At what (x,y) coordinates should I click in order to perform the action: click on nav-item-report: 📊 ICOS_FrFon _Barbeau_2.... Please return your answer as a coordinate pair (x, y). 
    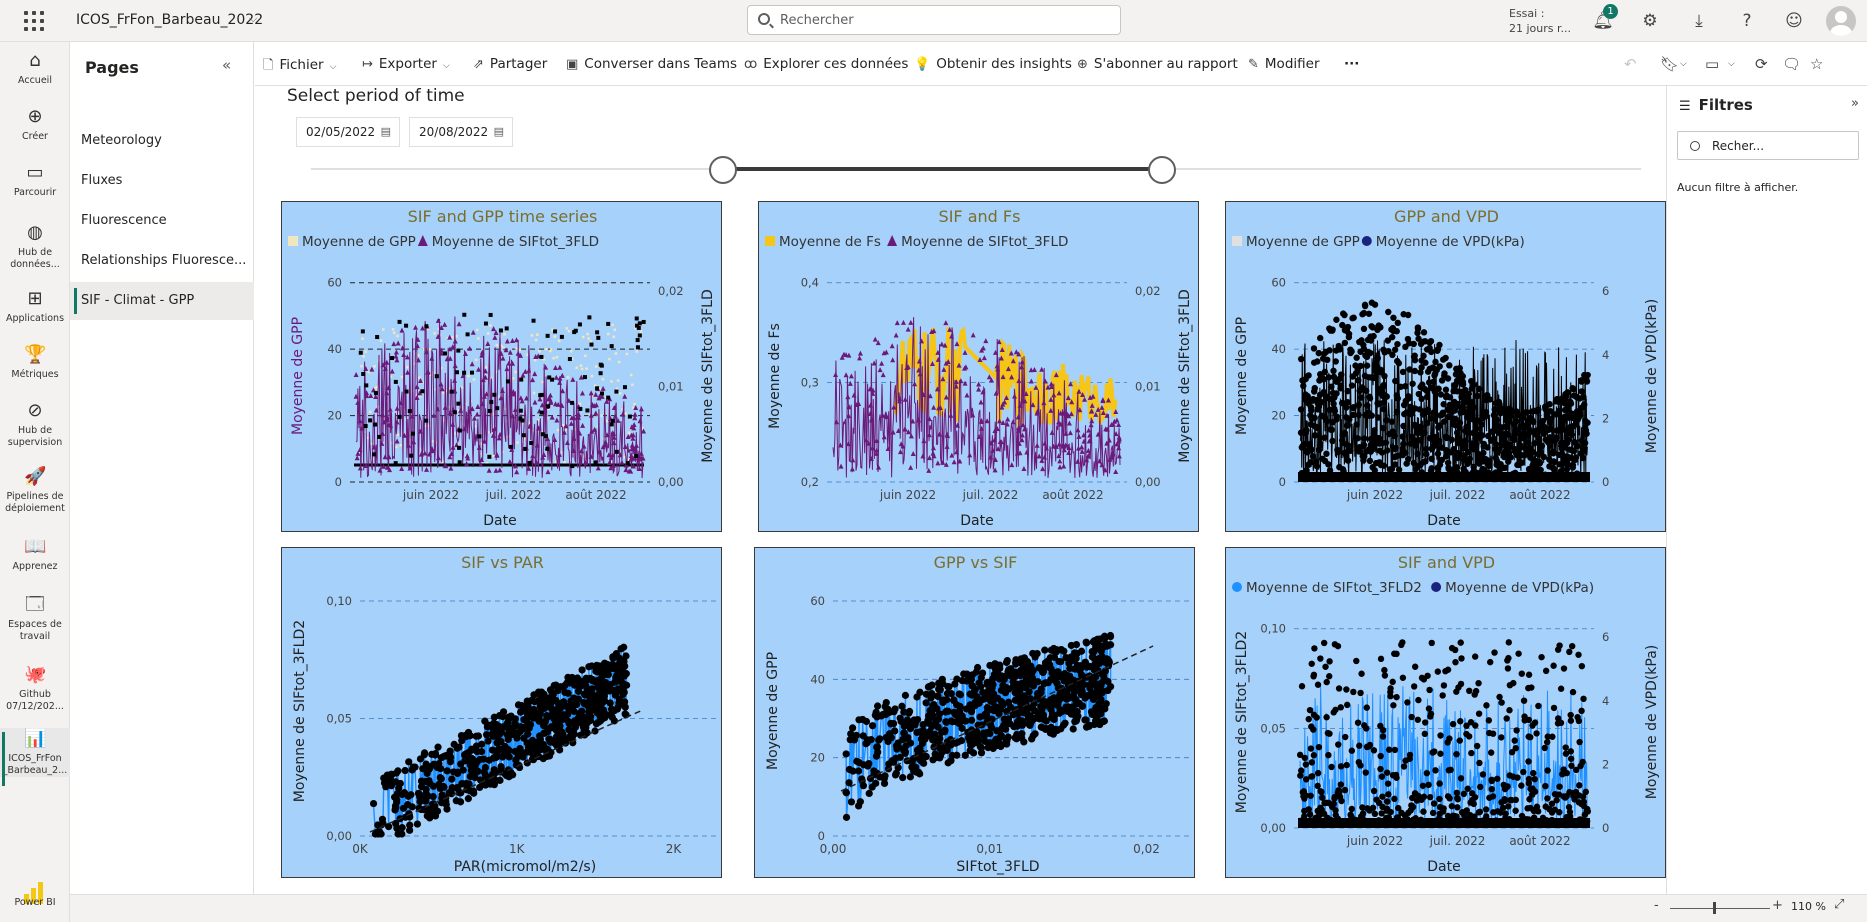
    Looking at the image, I should click on (35, 757).